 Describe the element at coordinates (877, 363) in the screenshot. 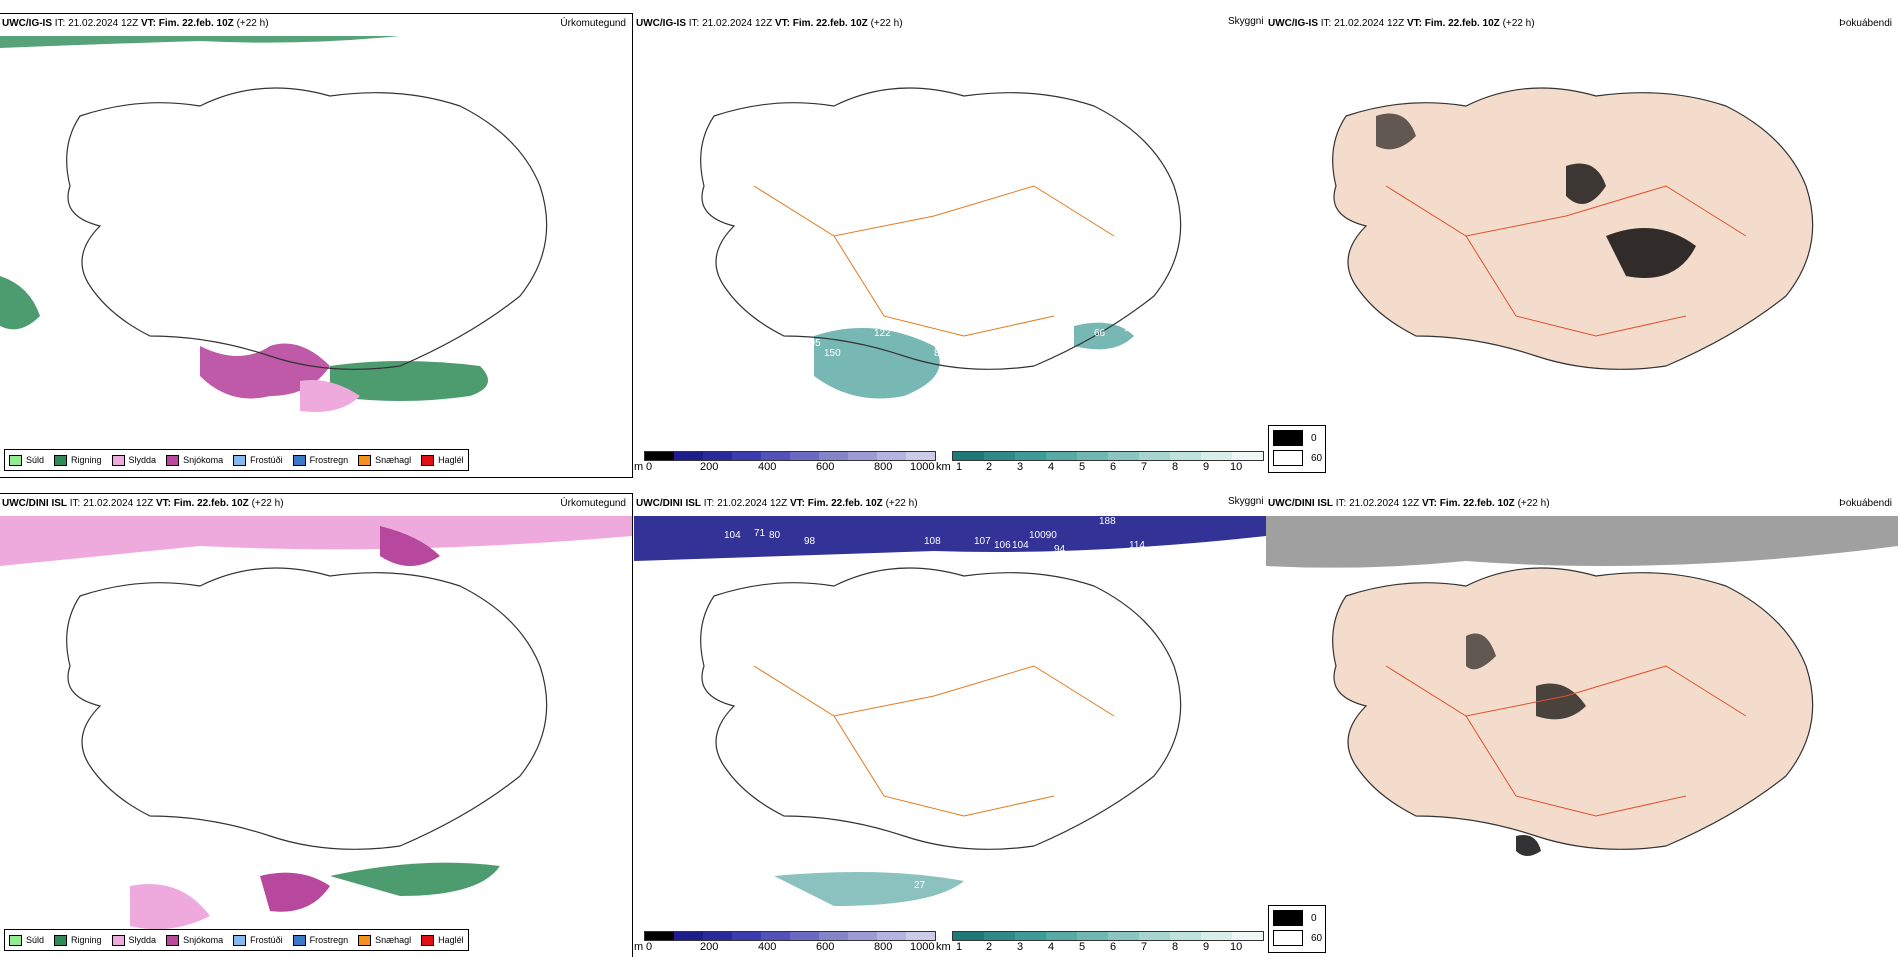

I see `low-cloud-area` at that location.